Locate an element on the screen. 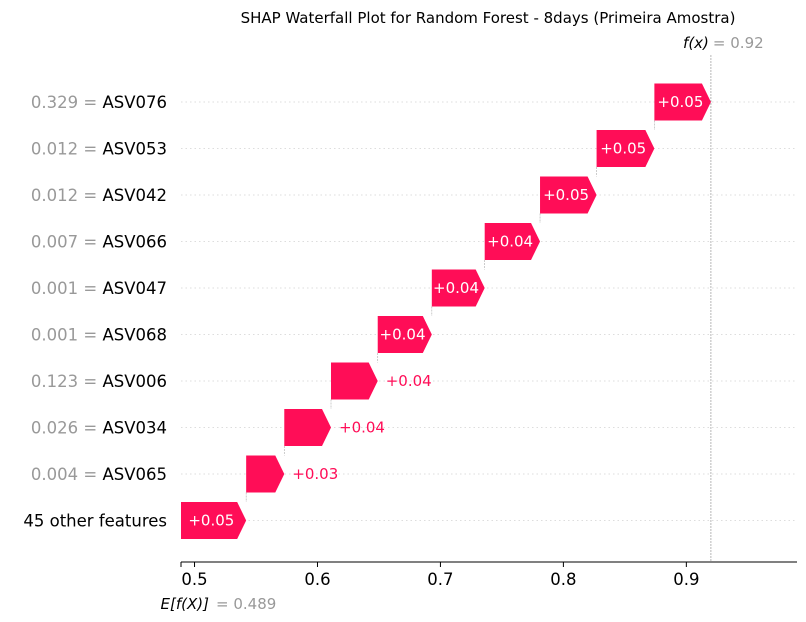 The height and width of the screenshot is (622, 806). x-tick-label: 0.7 is located at coordinates (440, 579).